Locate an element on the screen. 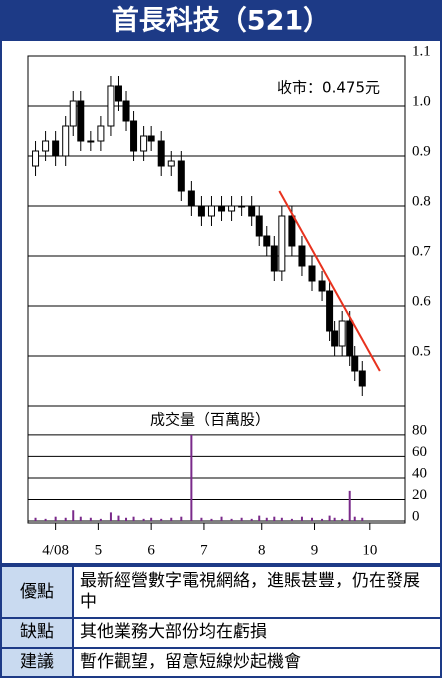 Image resolution: width=442 pixels, height=678 pixels. y-tick-label: 0.9 is located at coordinates (421, 151).